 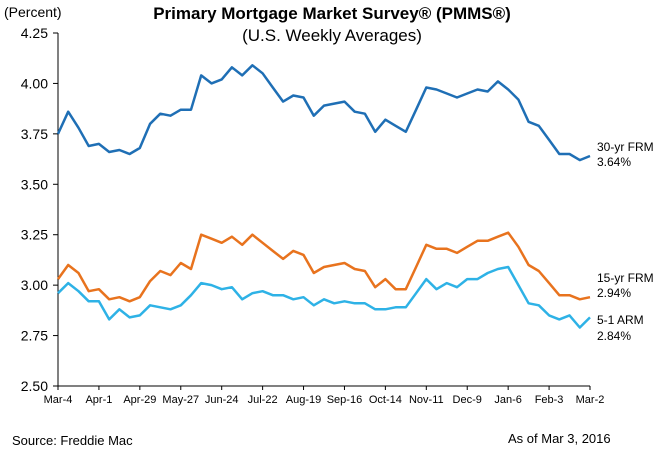 What do you see at coordinates (263, 400) in the screenshot?
I see `x-tick-label: Jul-22` at bounding box center [263, 400].